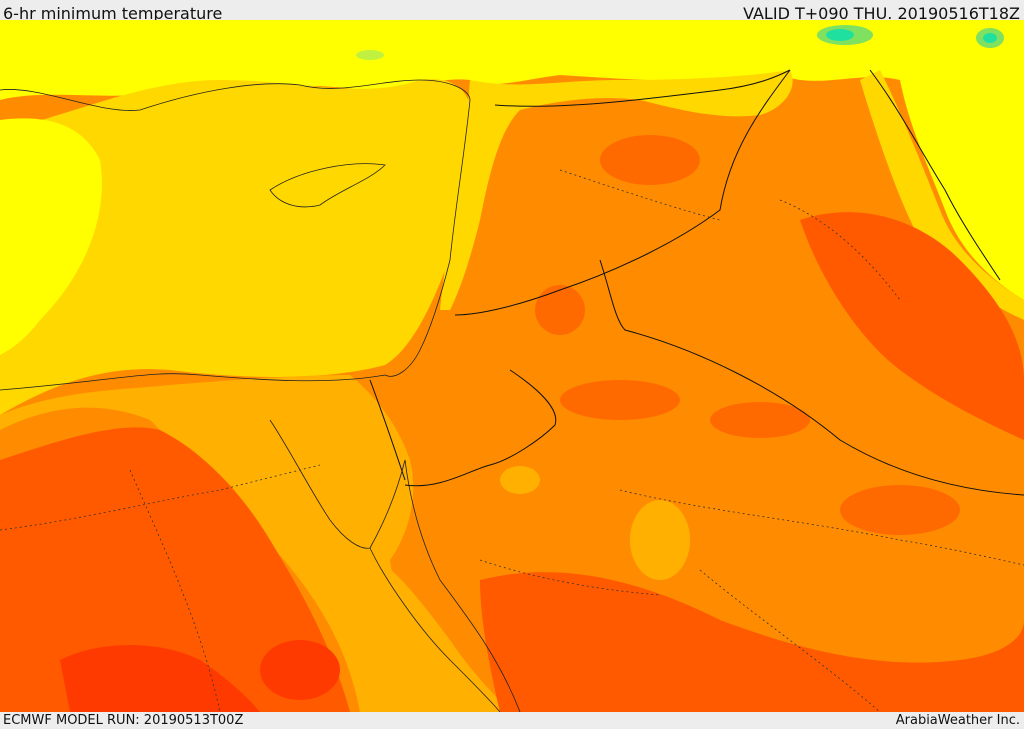  Describe the element at coordinates (957, 720) in the screenshot. I see `credit: ArabiaWeather Inc.` at that location.